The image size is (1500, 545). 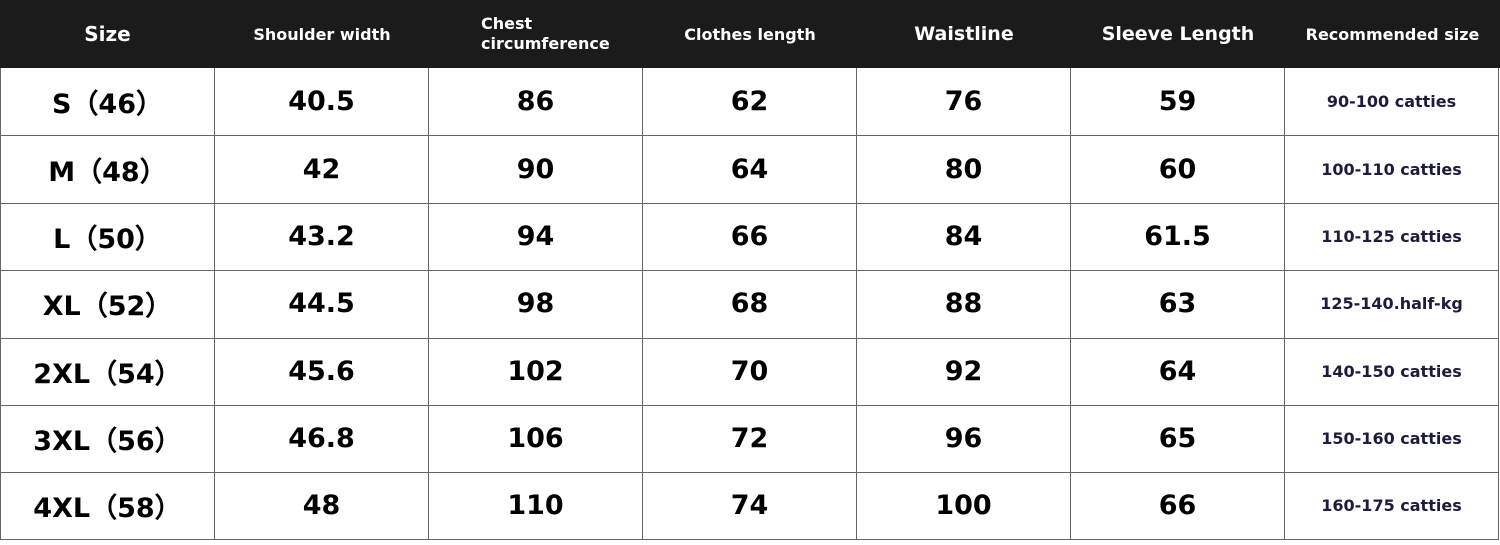 I want to click on value-cell: 80, so click(x=964, y=169).